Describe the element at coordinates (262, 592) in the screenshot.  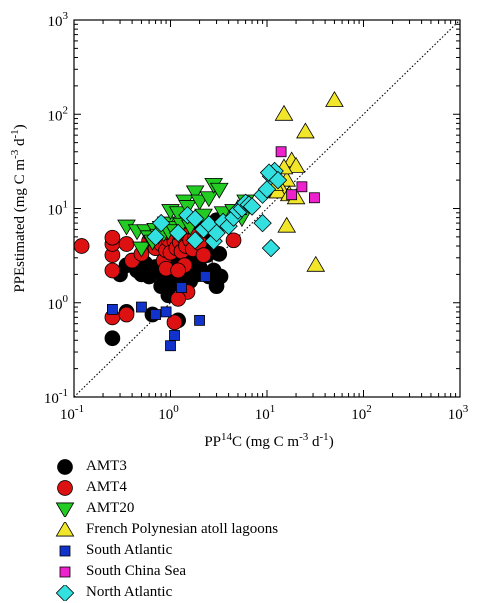
I see `legend-item: North Atlantic` at that location.